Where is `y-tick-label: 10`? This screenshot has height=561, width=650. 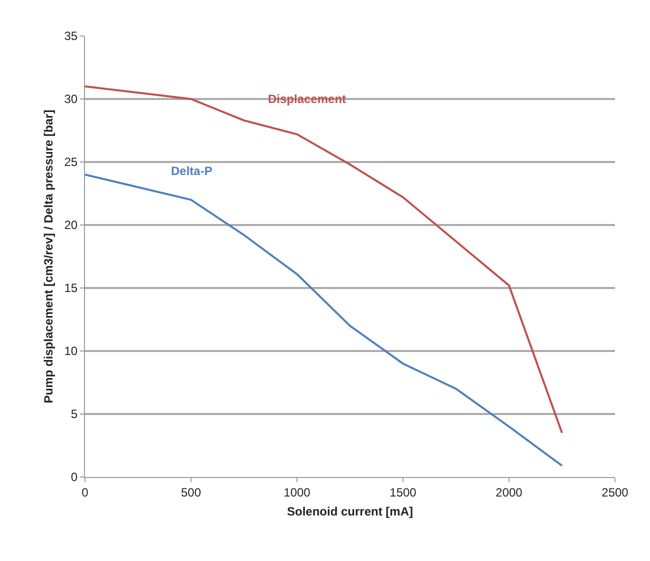
y-tick-label: 10 is located at coordinates (71, 351).